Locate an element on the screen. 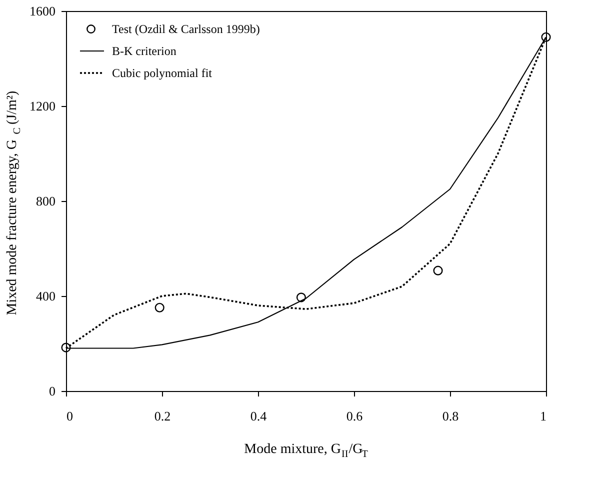 This screenshot has width=590, height=502. legend-label: Test (Ozdil & Carlsson 1999b) is located at coordinates (186, 29).